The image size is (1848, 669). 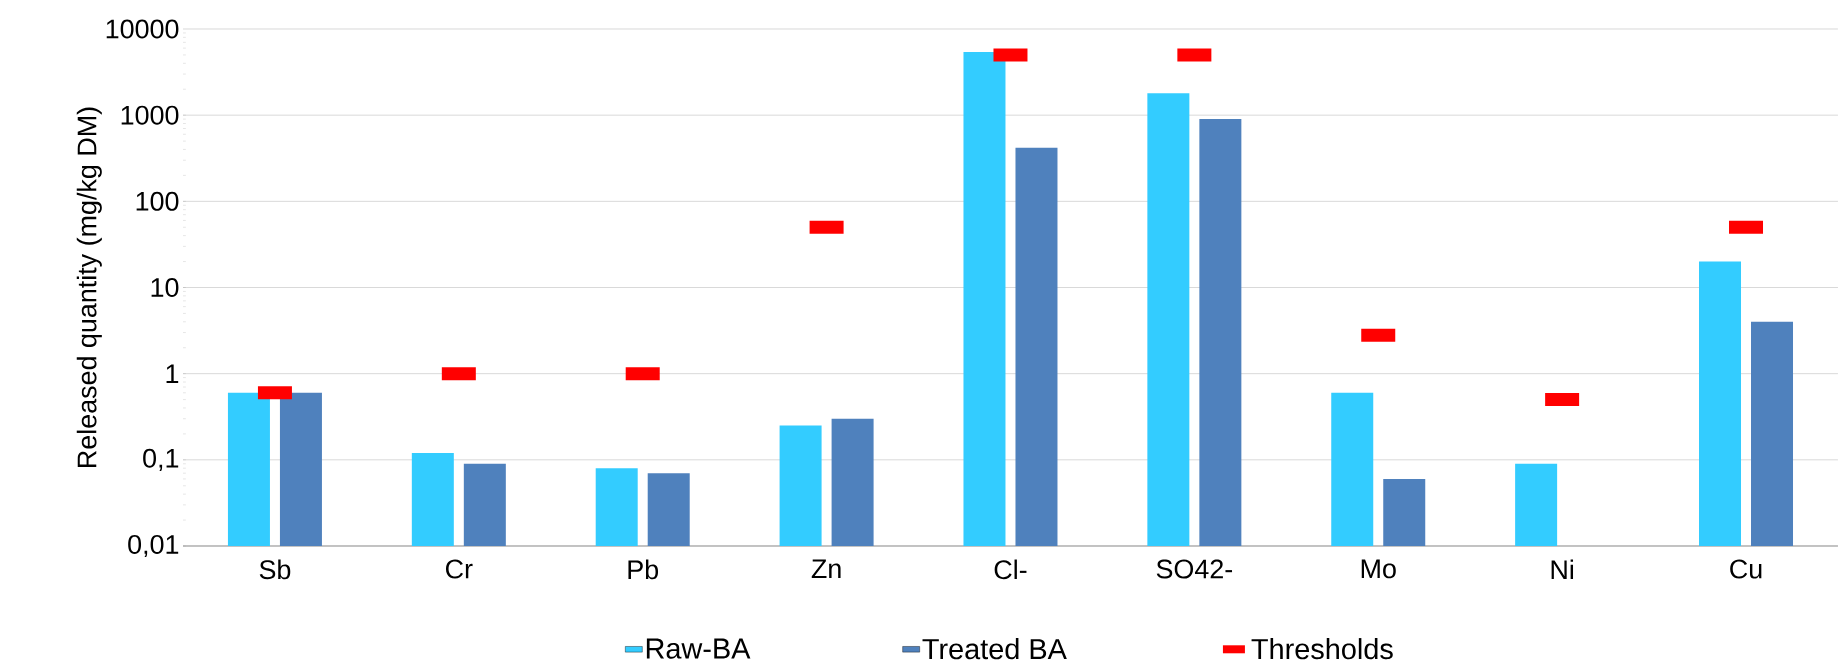 I want to click on x-tick-label: Cr, so click(x=459, y=569).